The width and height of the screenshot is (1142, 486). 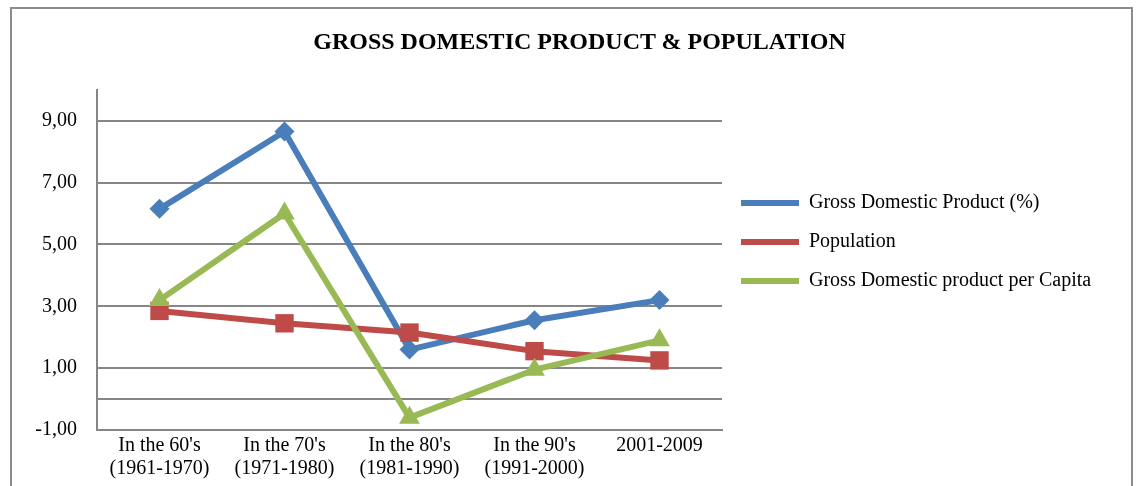 What do you see at coordinates (950, 280) in the screenshot?
I see `legend-label: Gross Domestic product per Capita` at bounding box center [950, 280].